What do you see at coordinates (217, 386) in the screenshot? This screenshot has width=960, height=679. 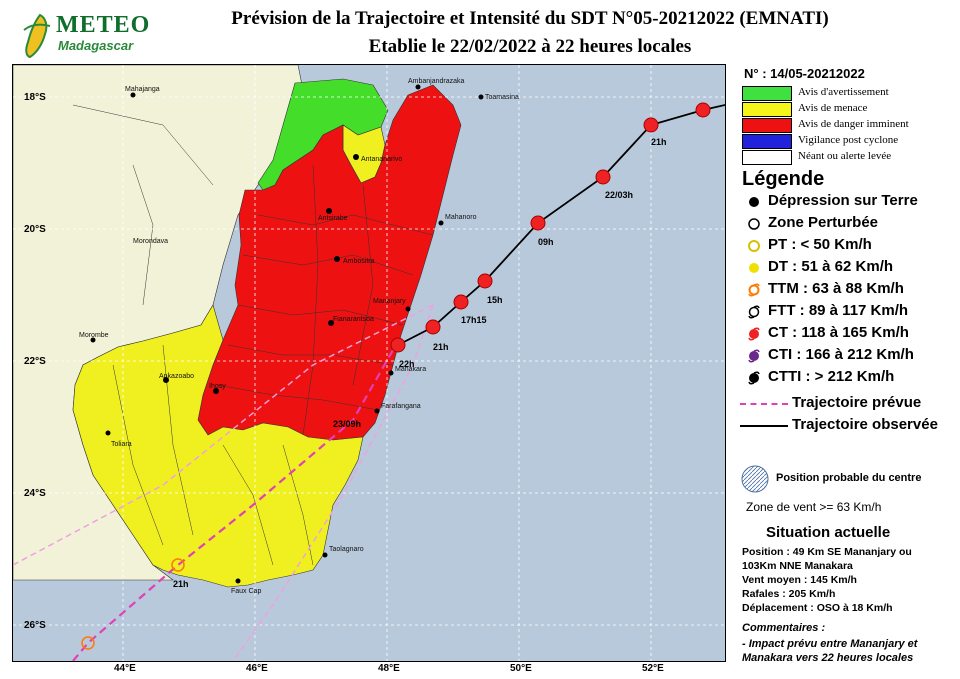 I see `town-label: Ihosy` at bounding box center [217, 386].